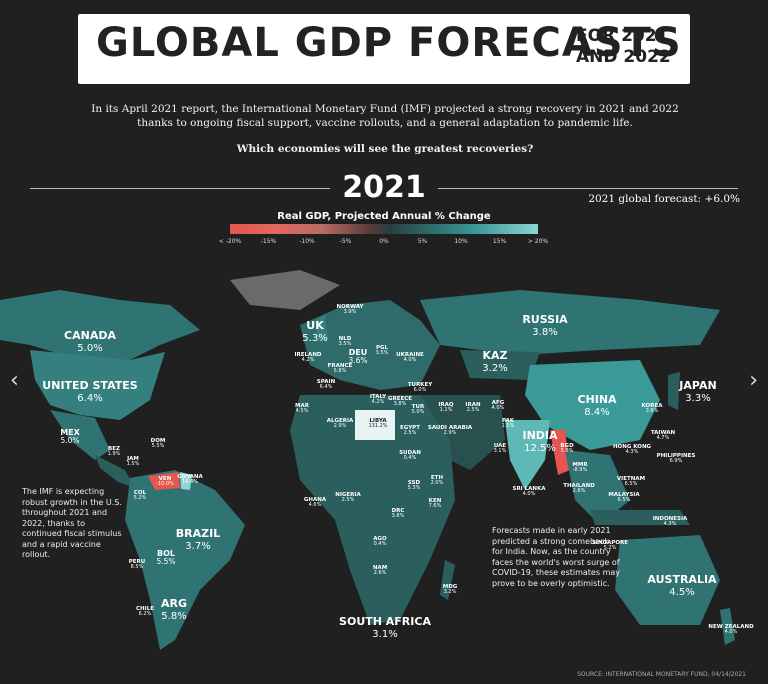 This screenshot has height=684, width=768. Describe the element at coordinates (398, 514) in the screenshot. I see `label-drc: DRC 3.8%` at that location.